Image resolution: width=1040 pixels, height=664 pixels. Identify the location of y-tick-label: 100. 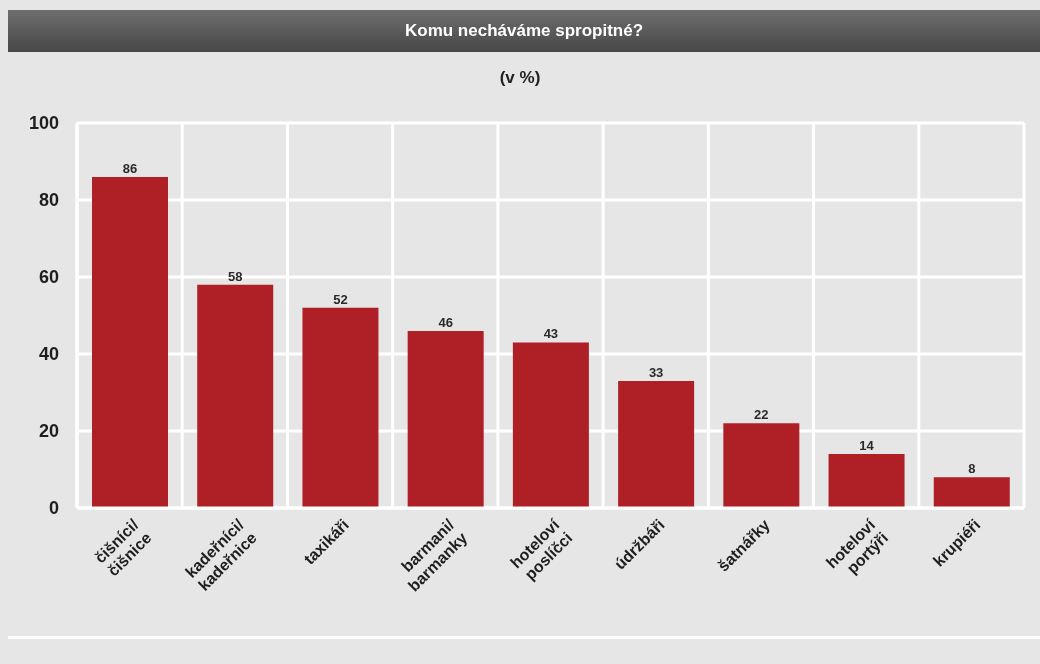
(43, 123).